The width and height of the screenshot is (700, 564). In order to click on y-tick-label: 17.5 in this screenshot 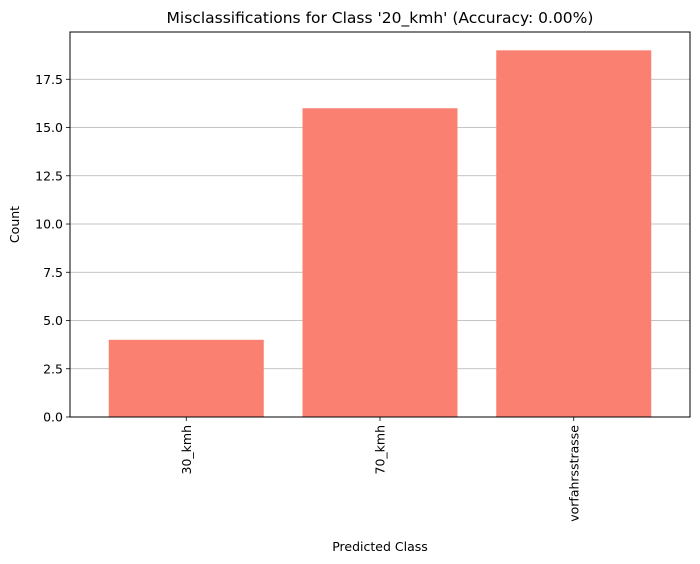, I will do `click(49, 79)`.